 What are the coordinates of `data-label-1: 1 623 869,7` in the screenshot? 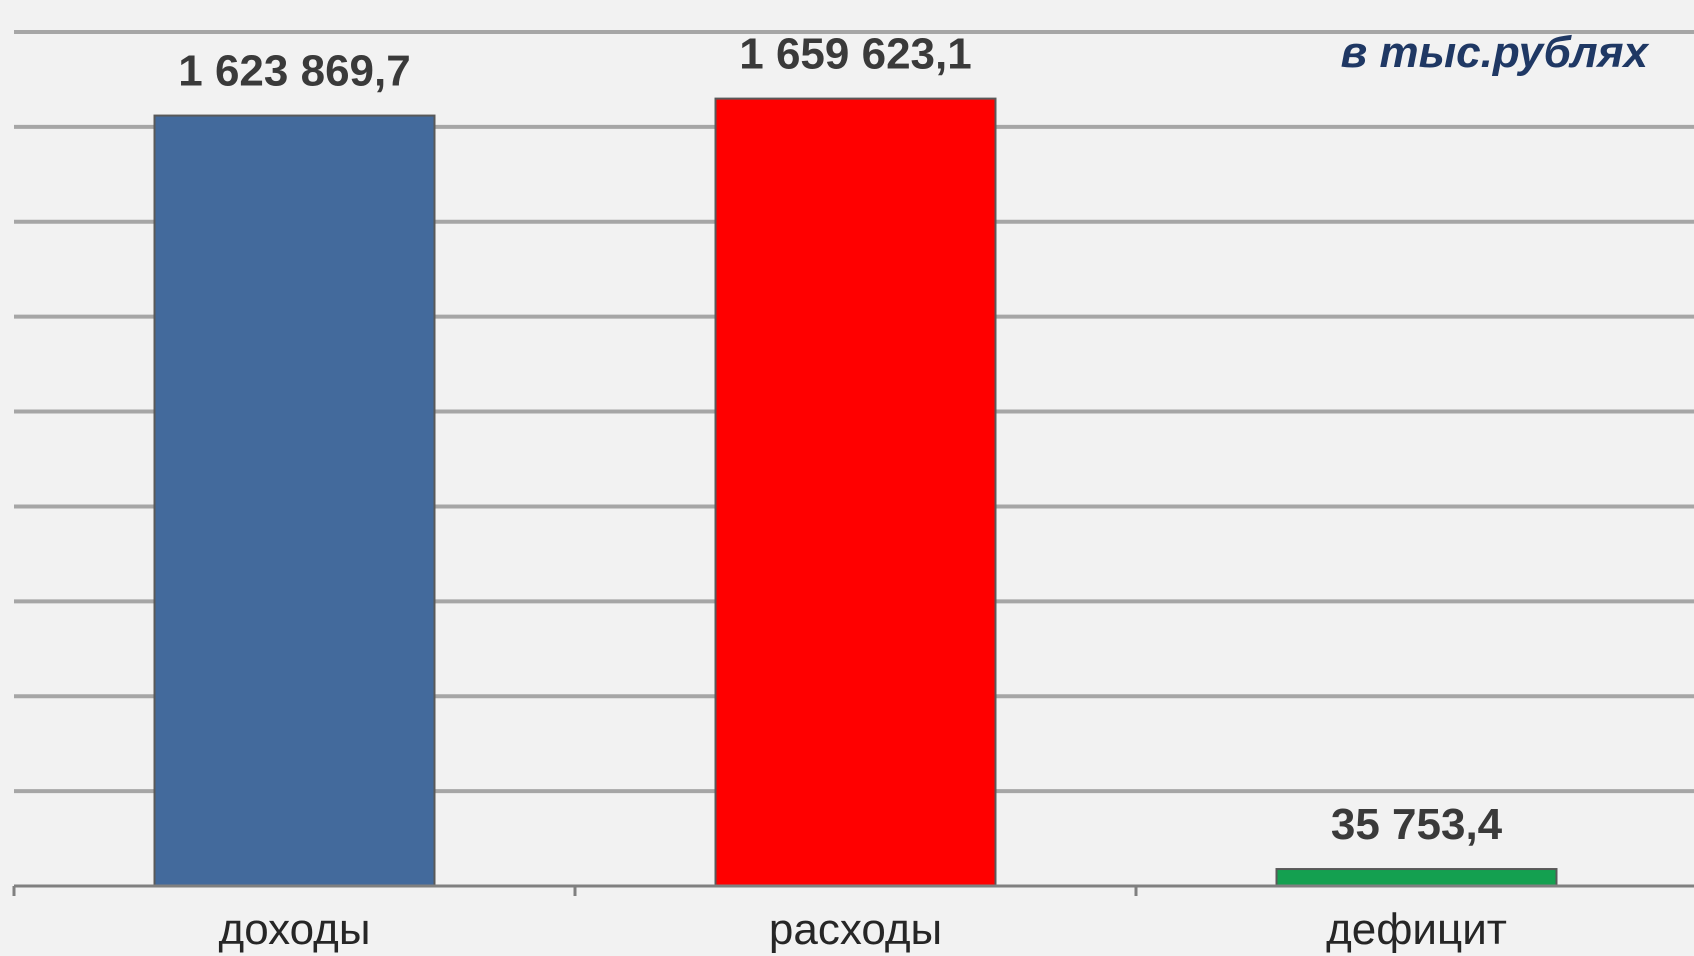 It's located at (294, 71).